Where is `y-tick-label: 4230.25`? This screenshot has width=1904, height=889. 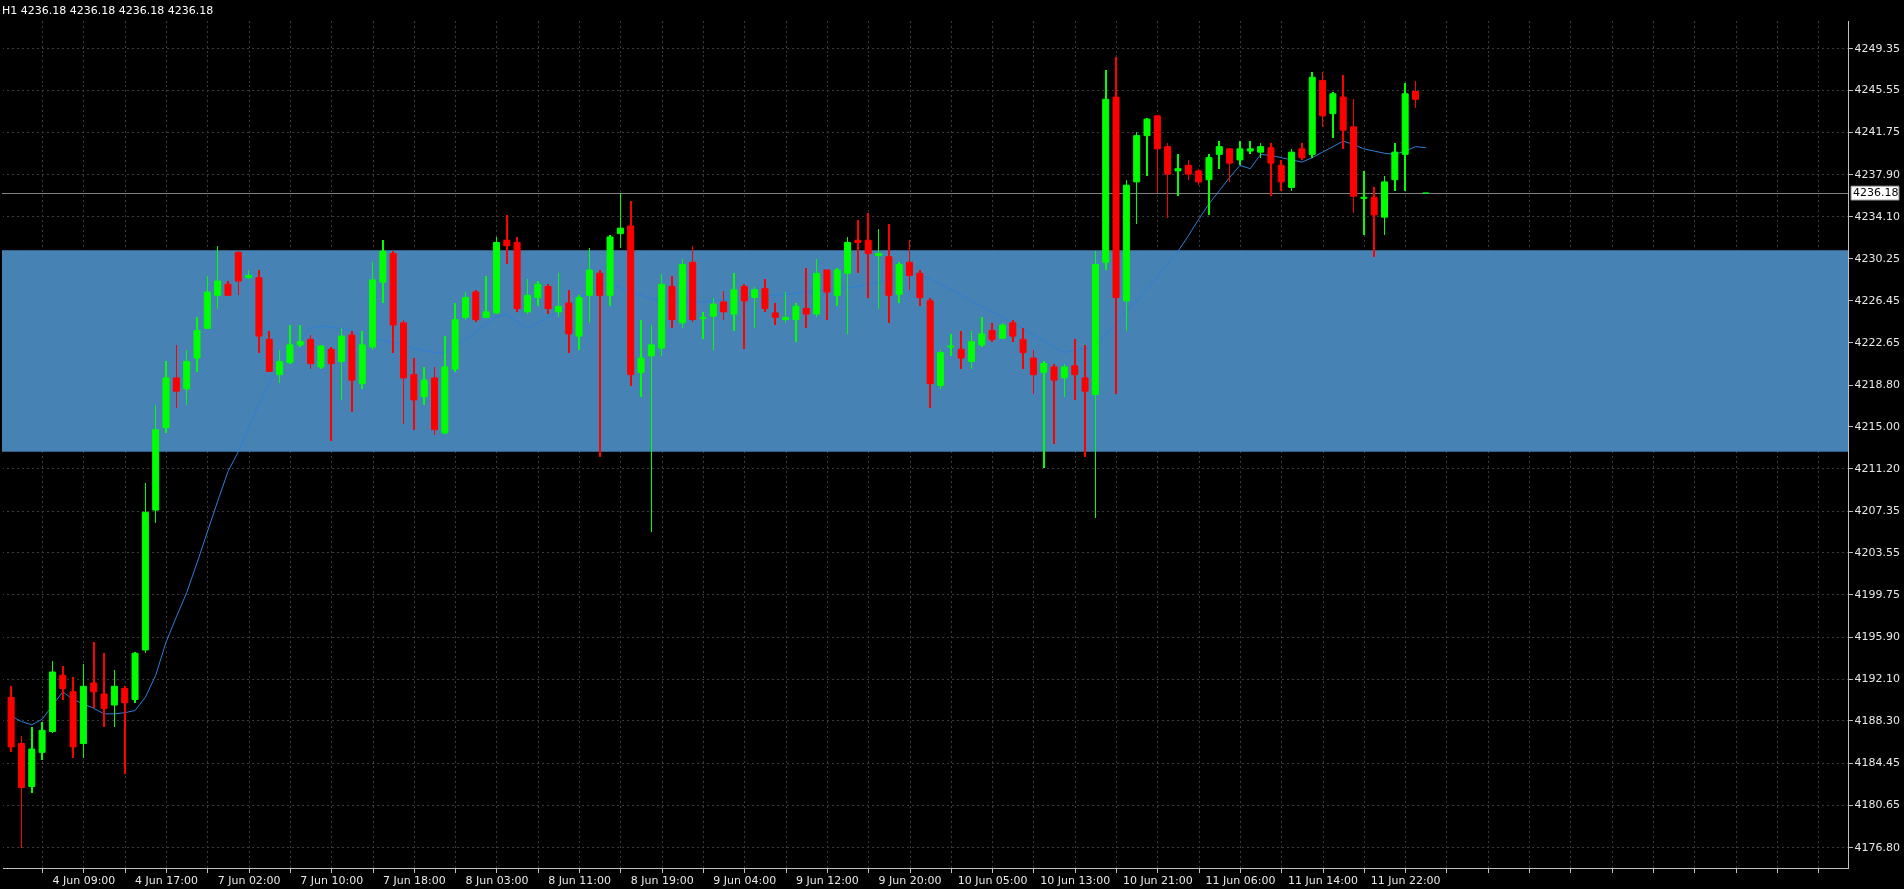
y-tick-label: 4230.25 is located at coordinates (1877, 258).